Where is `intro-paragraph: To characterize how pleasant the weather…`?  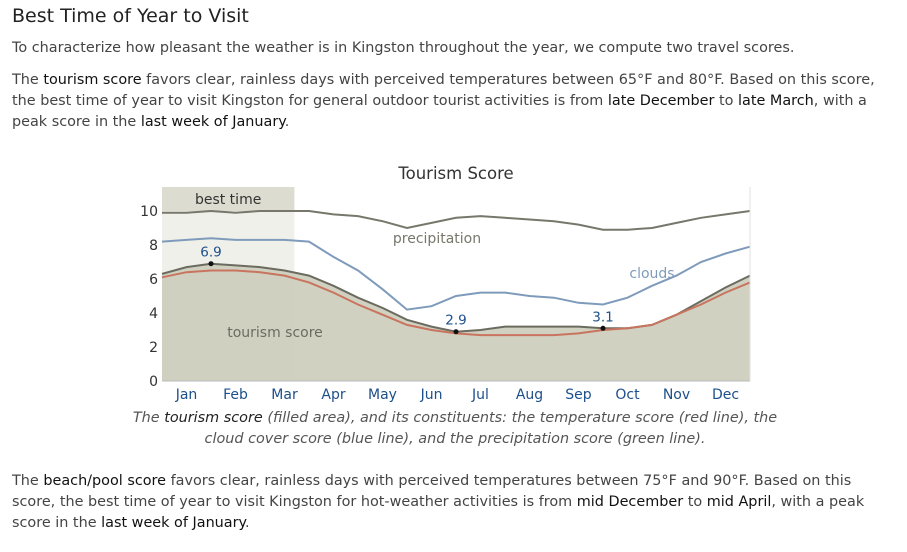
intro-paragraph: To characterize how pleasant the weather… is located at coordinates (403, 48).